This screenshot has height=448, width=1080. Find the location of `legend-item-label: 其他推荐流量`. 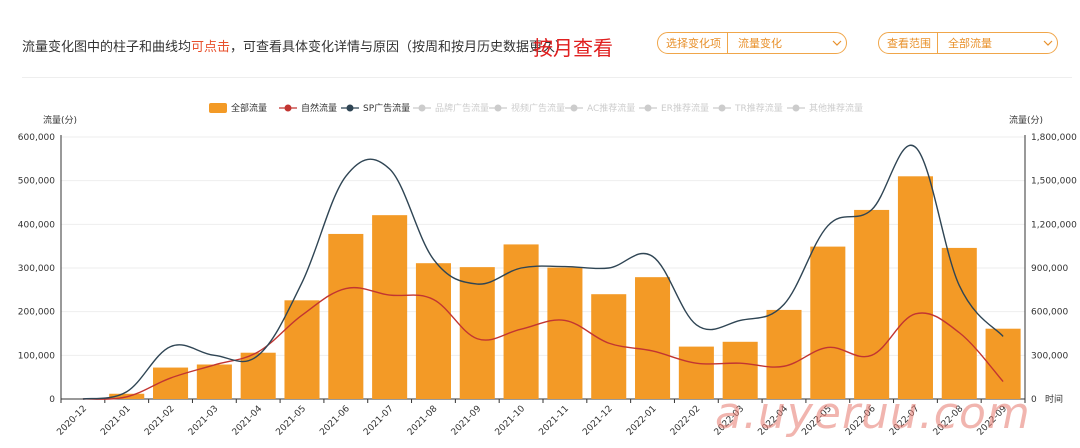

legend-item-label: 其他推荐流量 is located at coordinates (836, 108).